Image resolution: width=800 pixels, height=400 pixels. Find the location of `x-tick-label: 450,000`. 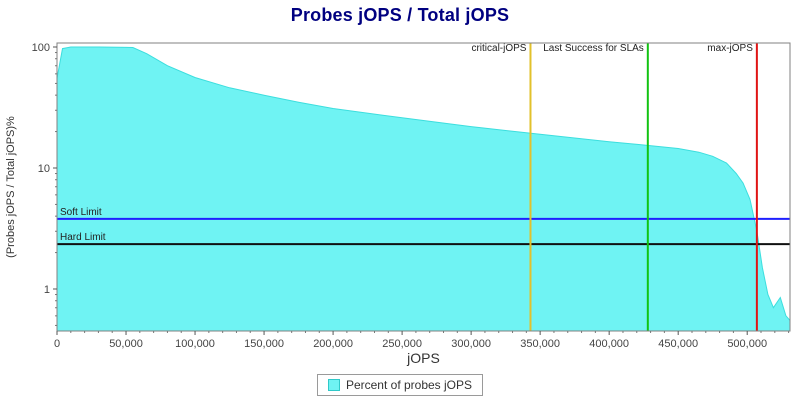

x-tick-label: 450,000 is located at coordinates (678, 344).